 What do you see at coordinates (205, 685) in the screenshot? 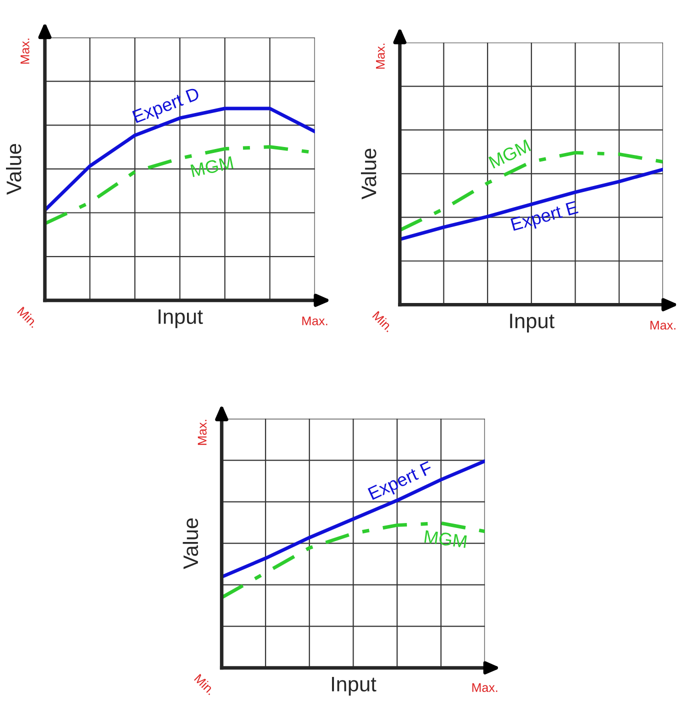
I see `text: Min.` at bounding box center [205, 685].